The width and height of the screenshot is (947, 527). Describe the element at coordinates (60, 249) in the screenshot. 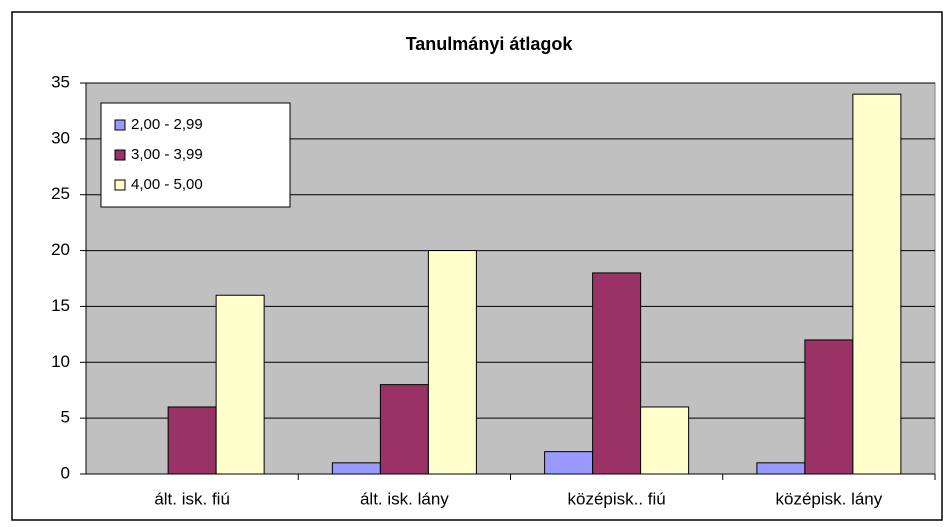

I see `y-tick-label: 20` at that location.